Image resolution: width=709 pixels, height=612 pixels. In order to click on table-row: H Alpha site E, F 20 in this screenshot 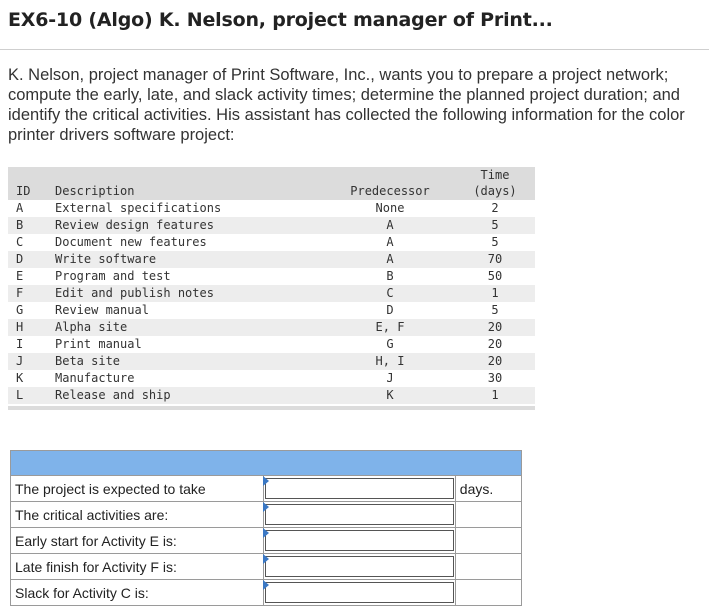, I will do `click(271, 327)`.